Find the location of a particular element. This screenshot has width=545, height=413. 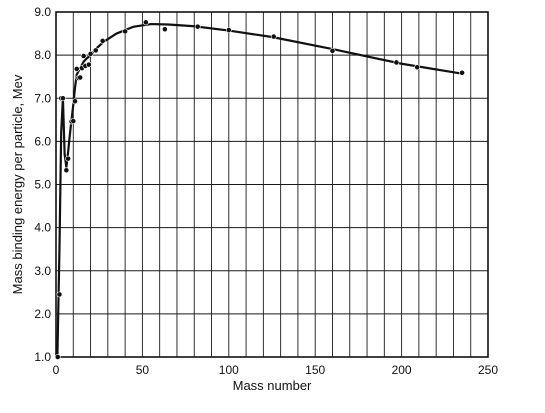

y-tick-label: 7.0 is located at coordinates (42, 98).